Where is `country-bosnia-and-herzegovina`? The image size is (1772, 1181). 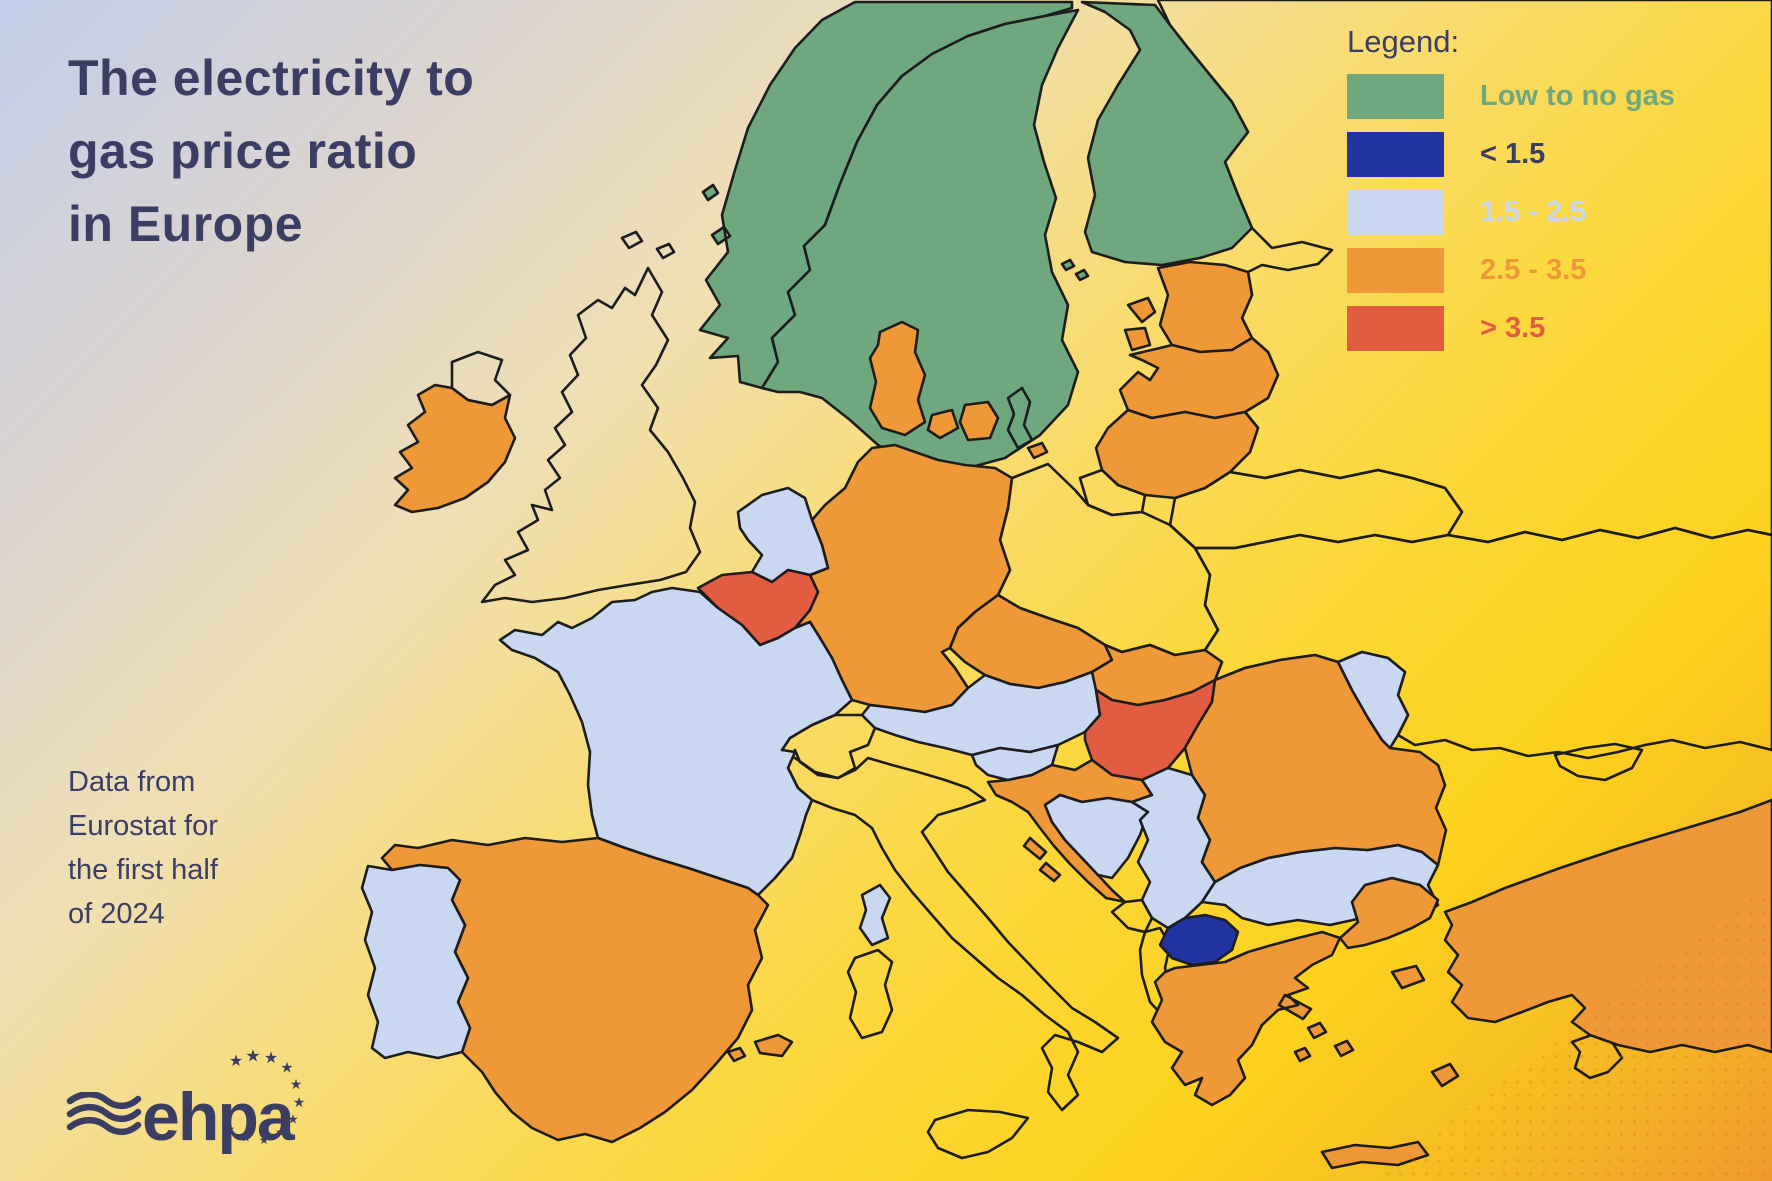
country-bosnia-and-herzegovina is located at coordinates (1096, 836).